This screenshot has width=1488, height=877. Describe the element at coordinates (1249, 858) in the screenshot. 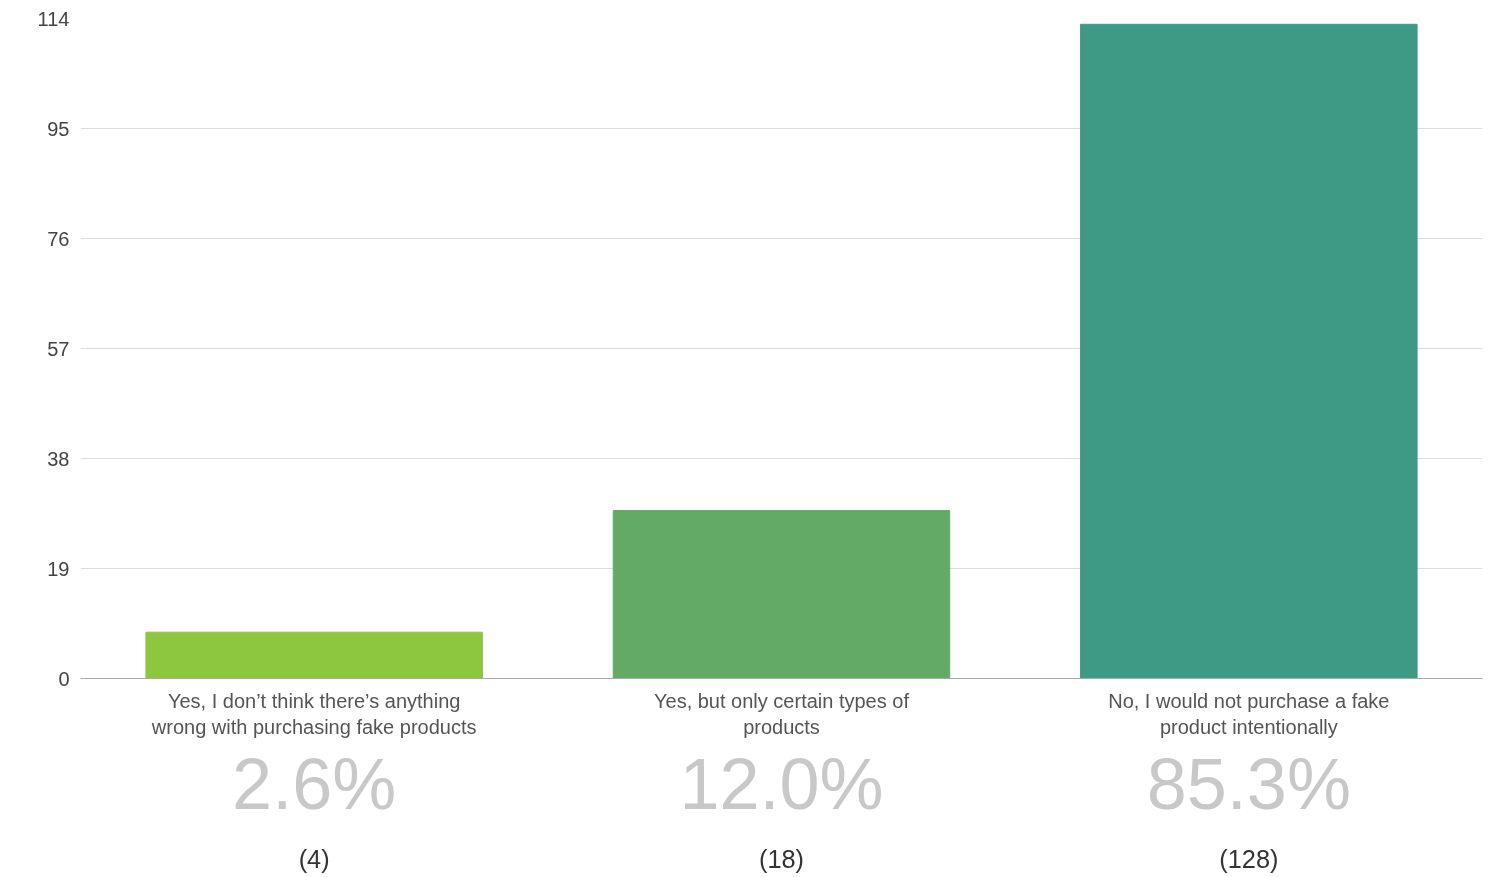

I see `text: (128)` at that location.